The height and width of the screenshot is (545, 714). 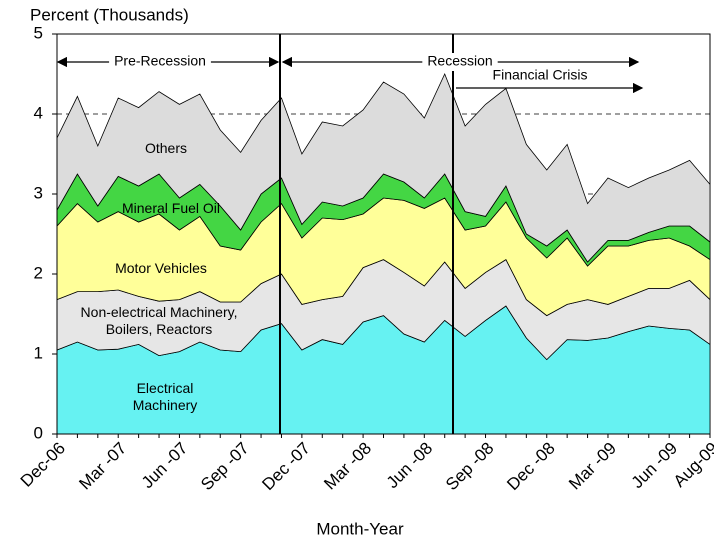 I want to click on x-tick-label: Dec -08, so click(x=531, y=467).